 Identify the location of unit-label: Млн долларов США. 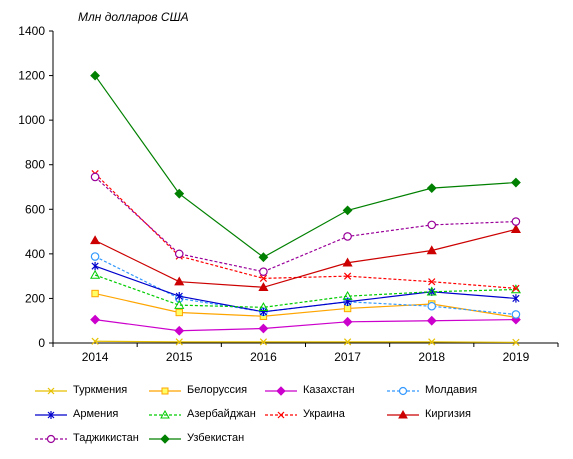
(133, 17).